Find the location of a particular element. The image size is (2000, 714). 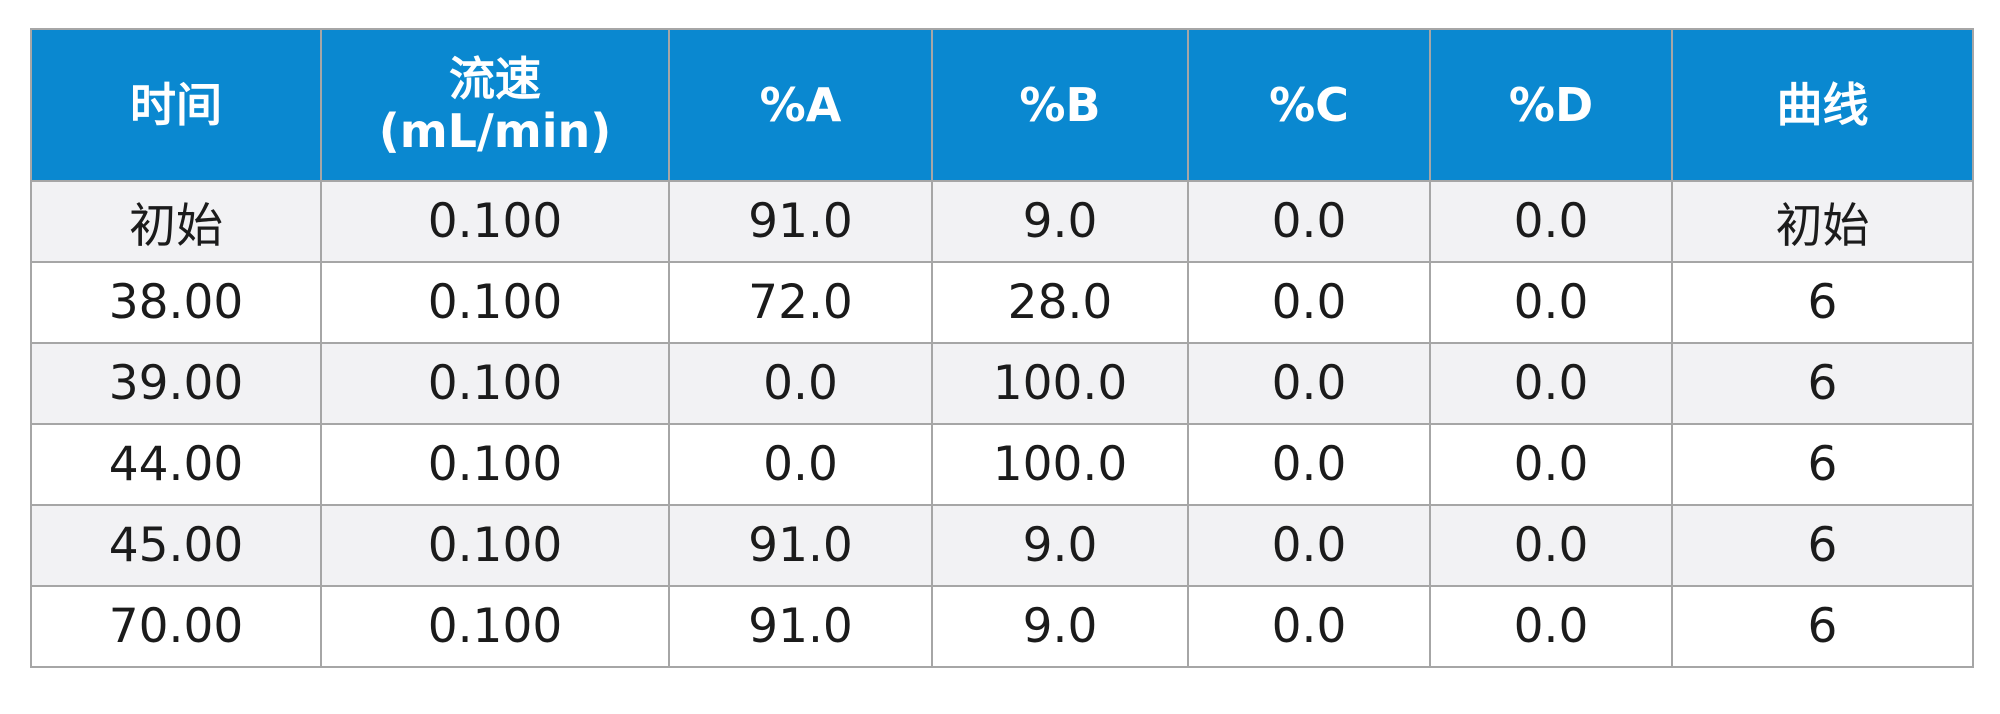

header-flow-rate: 流速 (mL/min) is located at coordinates (495, 105).